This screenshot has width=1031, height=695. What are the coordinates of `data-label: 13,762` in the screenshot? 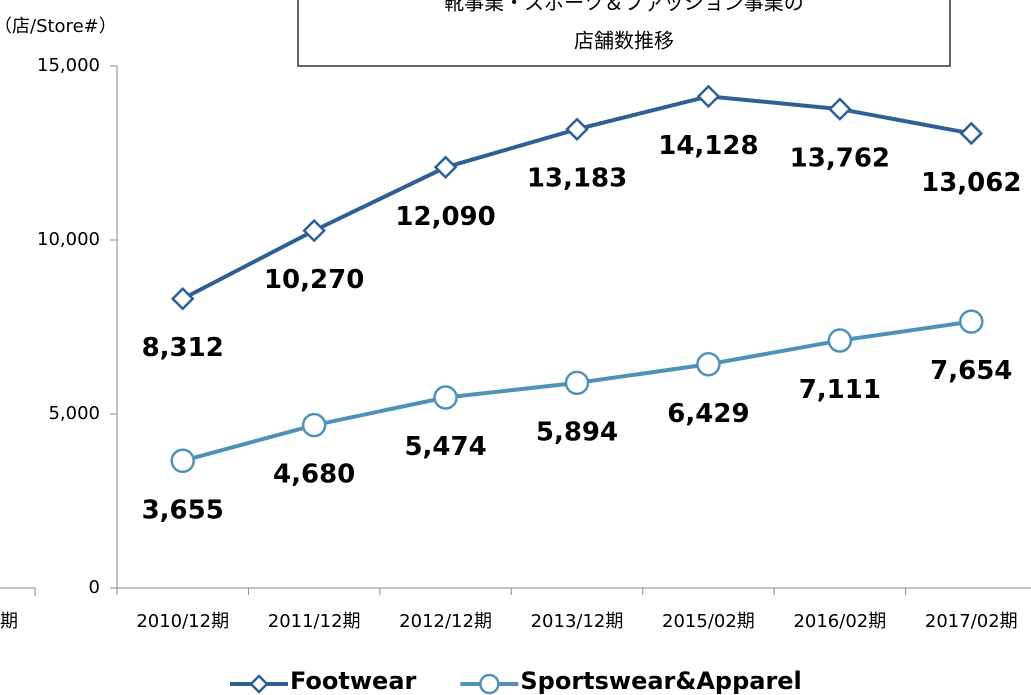 It's located at (840, 159).